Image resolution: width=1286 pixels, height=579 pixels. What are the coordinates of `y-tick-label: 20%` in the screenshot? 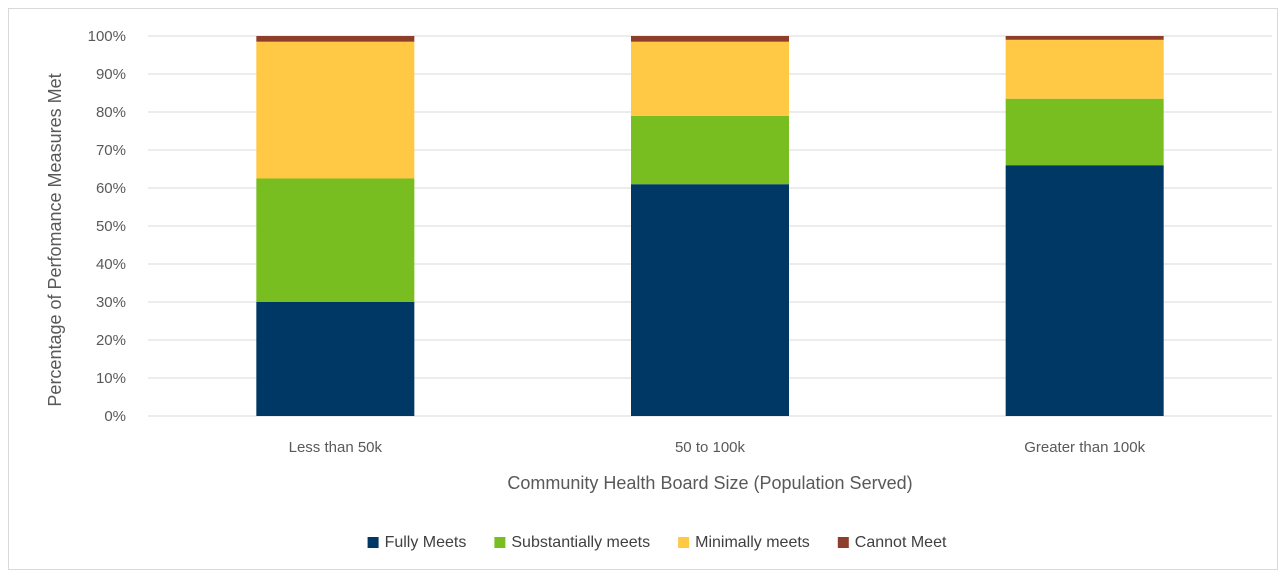 It's located at (111, 340).